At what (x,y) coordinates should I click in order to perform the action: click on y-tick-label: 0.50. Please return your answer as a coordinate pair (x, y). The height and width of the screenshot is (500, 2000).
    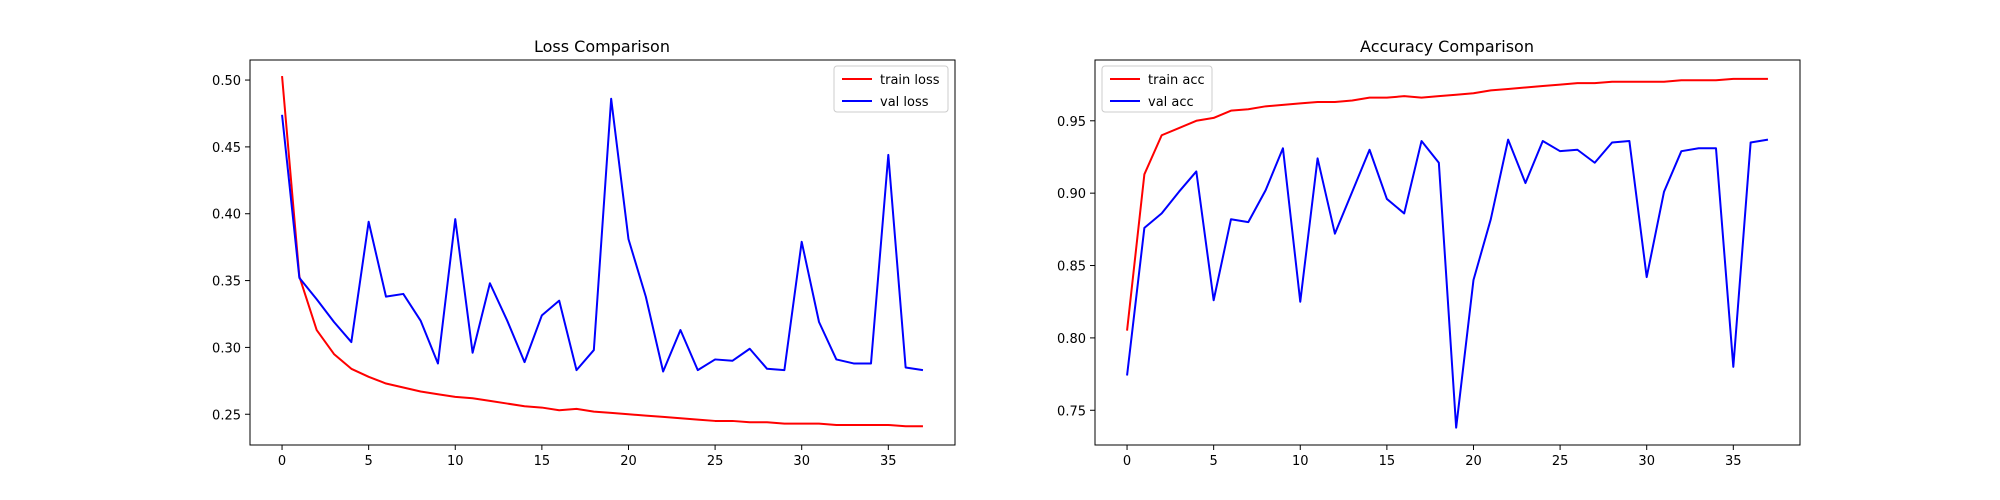
    Looking at the image, I should click on (226, 81).